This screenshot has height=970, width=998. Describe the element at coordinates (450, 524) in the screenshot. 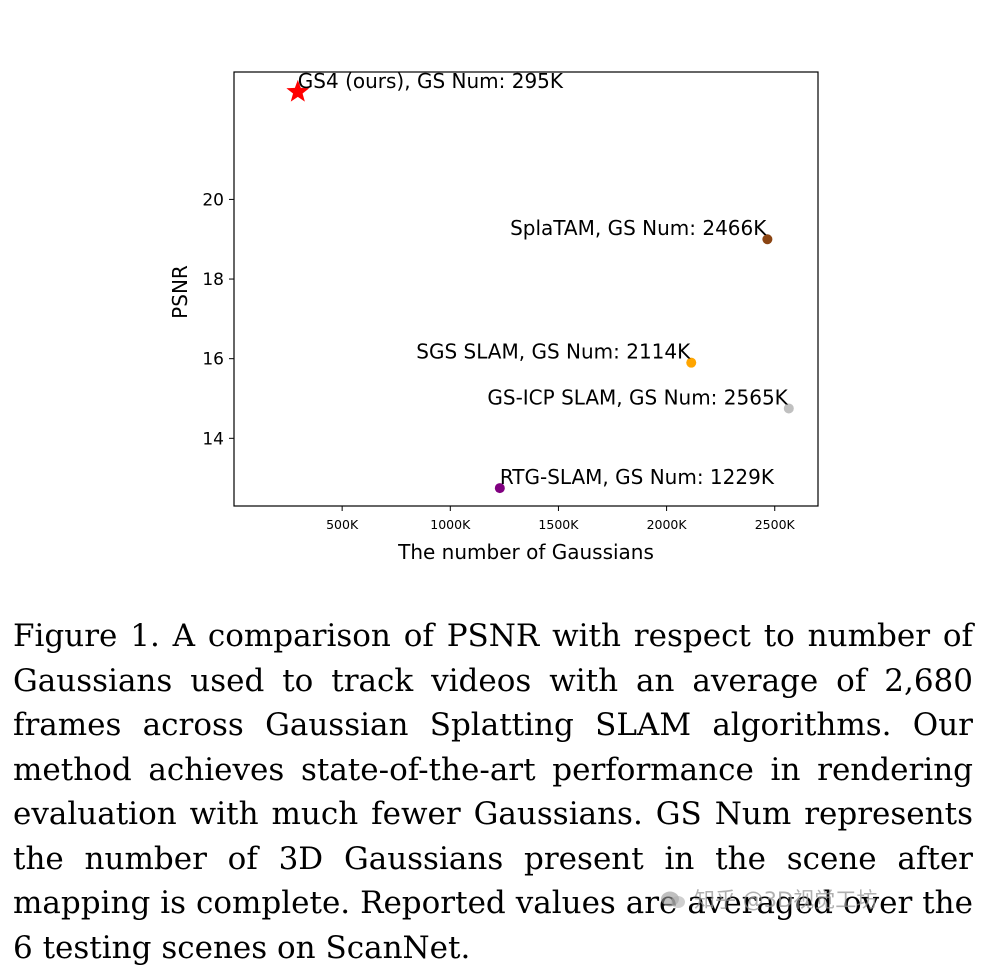

I see `x-tick-label: 1000K` at that location.